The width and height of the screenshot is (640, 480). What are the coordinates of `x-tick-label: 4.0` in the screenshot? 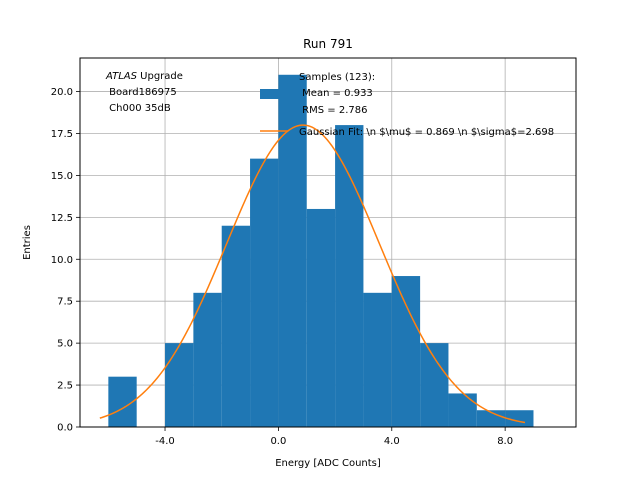 It's located at (392, 441).